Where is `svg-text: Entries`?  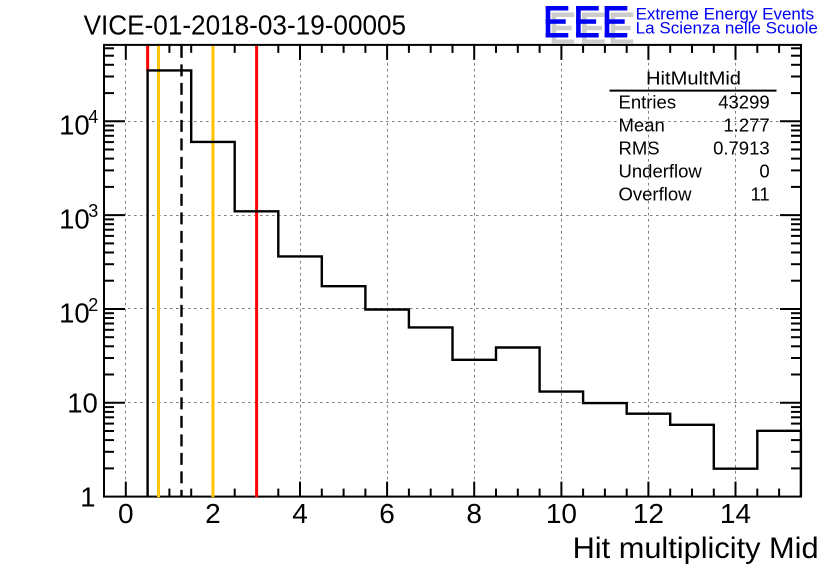
svg-text: Entries is located at coordinates (648, 102).